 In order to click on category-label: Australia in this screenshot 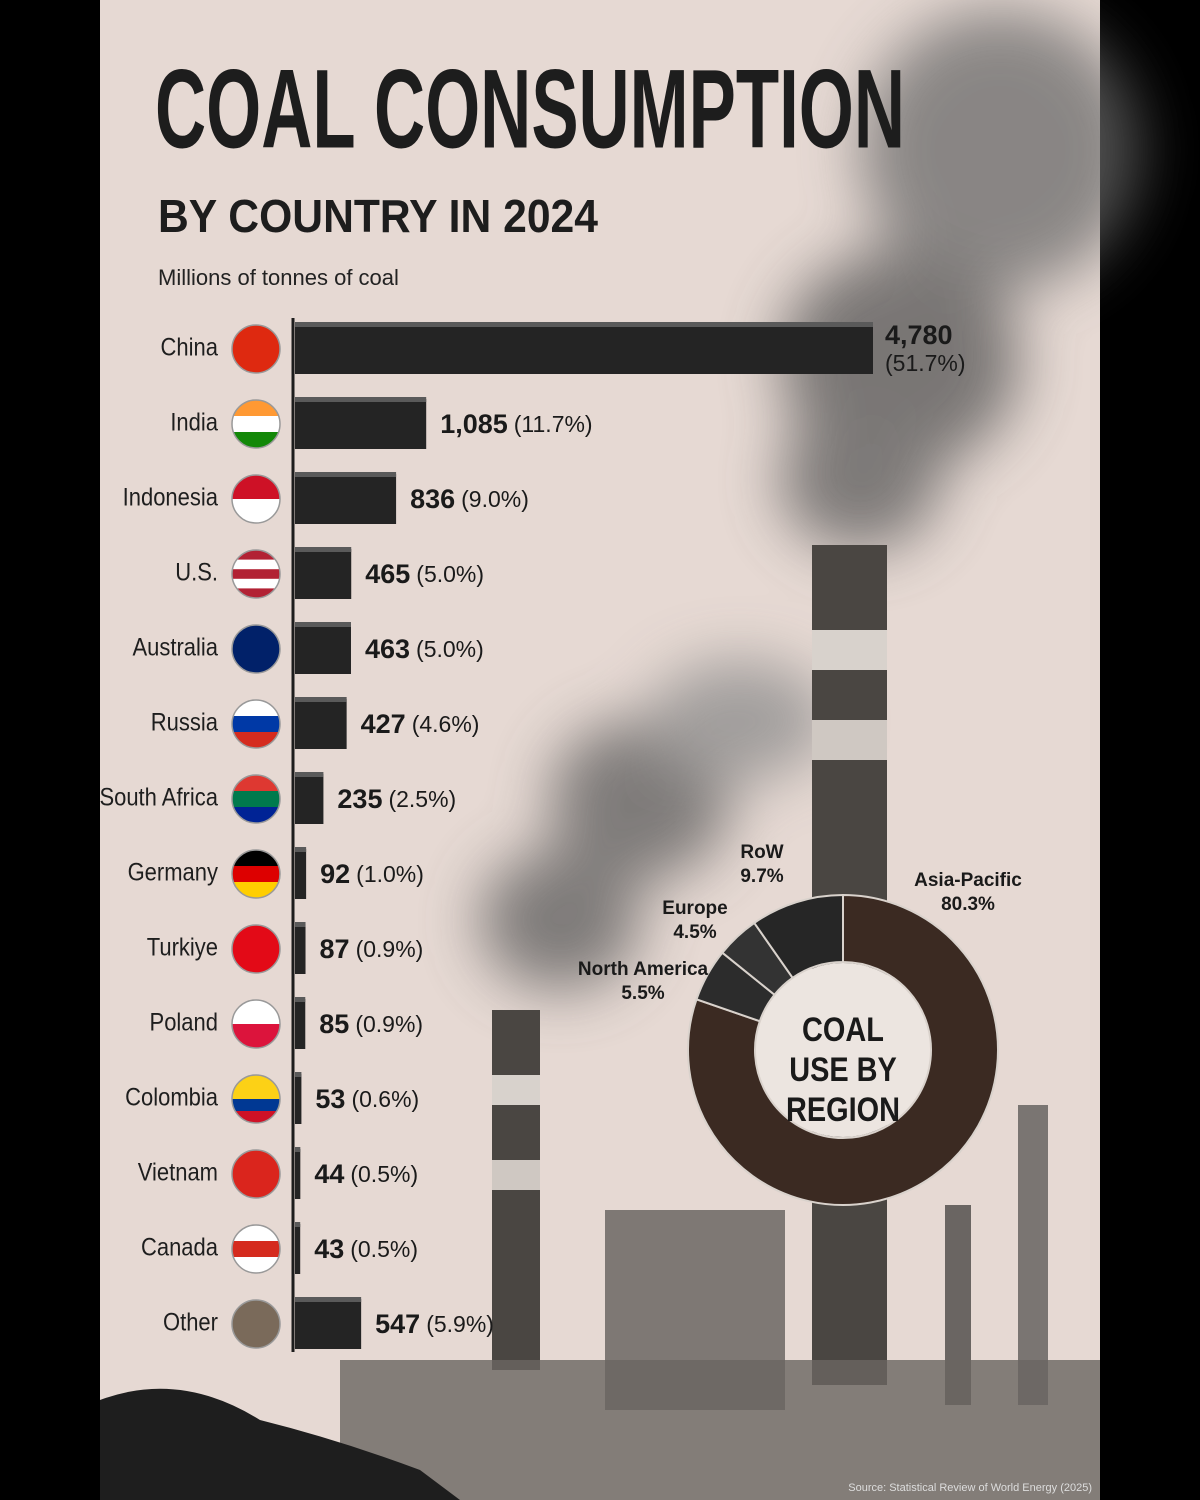, I will do `click(175, 647)`.